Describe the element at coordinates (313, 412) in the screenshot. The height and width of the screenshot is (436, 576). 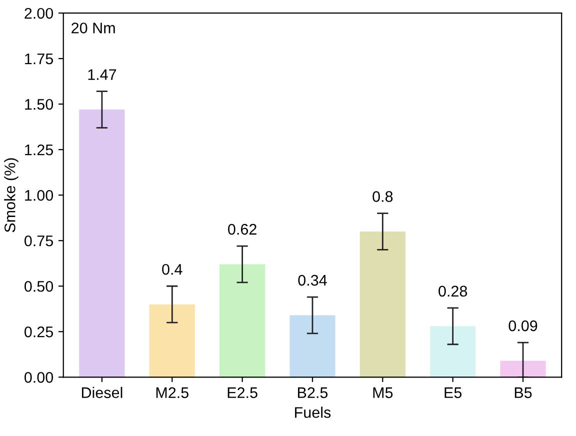
I see `x-axis-title: Fuels` at that location.